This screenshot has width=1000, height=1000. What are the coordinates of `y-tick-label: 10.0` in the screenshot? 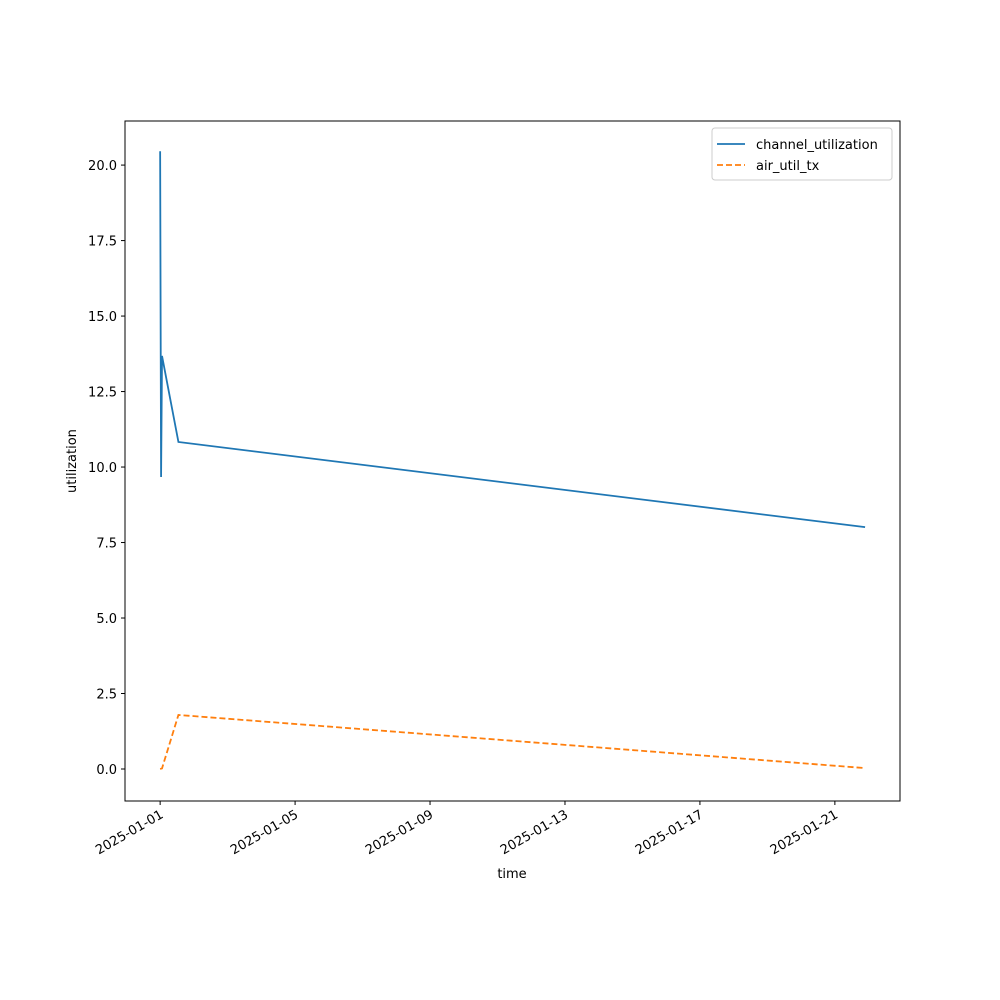 It's located at (102, 468).